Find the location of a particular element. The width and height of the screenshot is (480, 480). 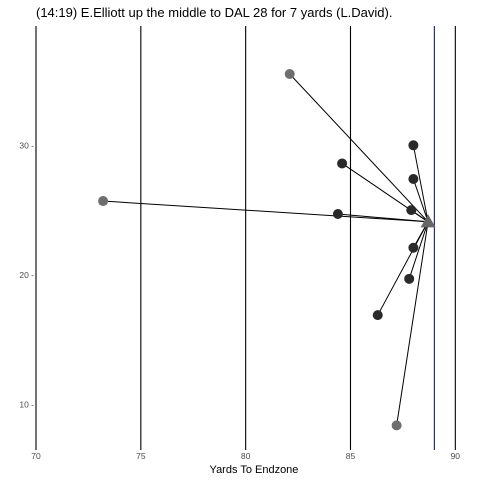

x-axis-ticks: 70 75 80 85 90 is located at coordinates (245, 456).